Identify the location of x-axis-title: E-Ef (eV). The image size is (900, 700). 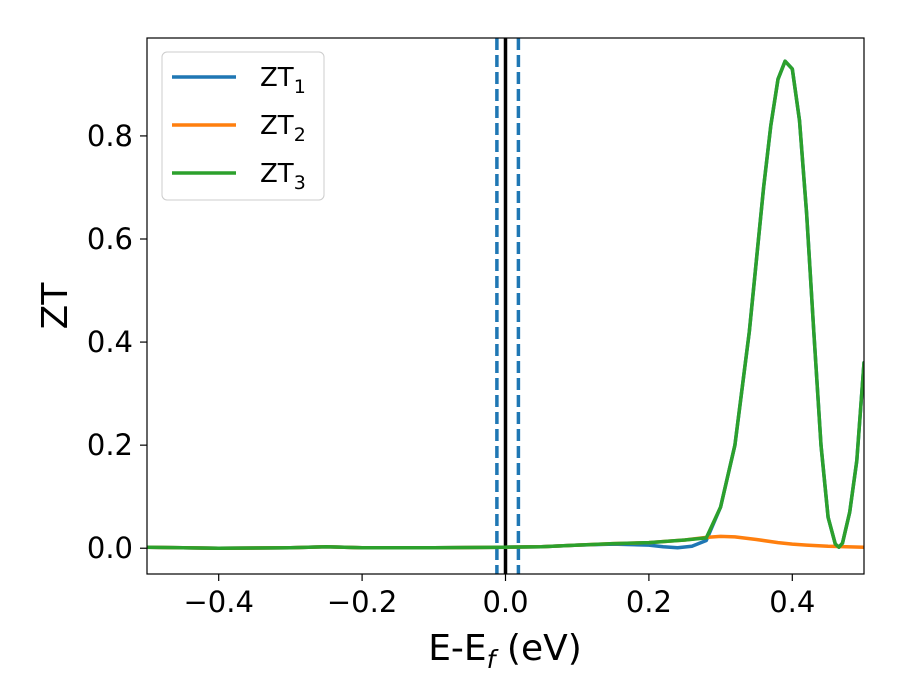
(505, 651).